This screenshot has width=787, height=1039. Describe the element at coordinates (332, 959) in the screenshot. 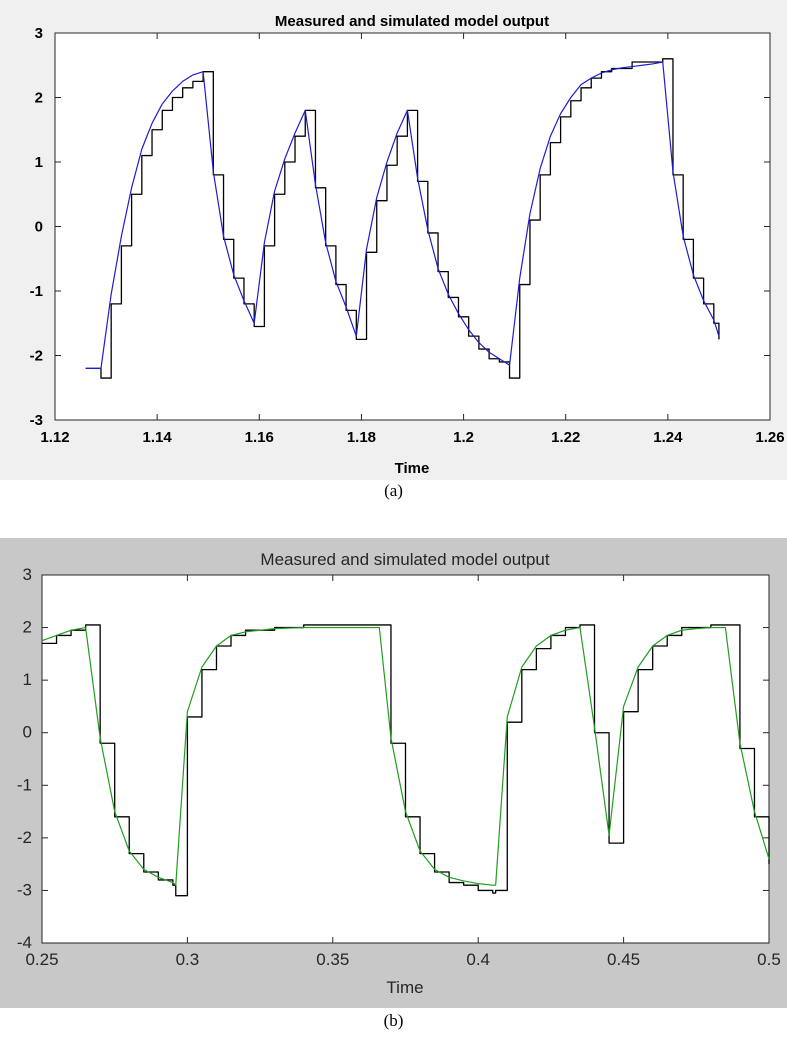

I see `x-tick-label: 0.35` at that location.